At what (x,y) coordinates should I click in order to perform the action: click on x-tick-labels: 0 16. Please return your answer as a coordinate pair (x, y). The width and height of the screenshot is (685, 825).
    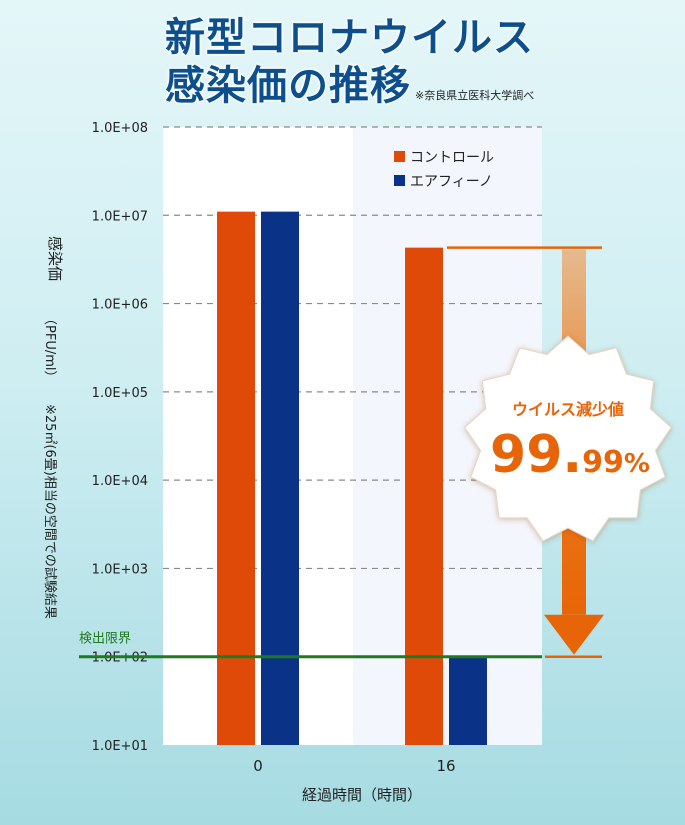
    Looking at the image, I should click on (354, 766).